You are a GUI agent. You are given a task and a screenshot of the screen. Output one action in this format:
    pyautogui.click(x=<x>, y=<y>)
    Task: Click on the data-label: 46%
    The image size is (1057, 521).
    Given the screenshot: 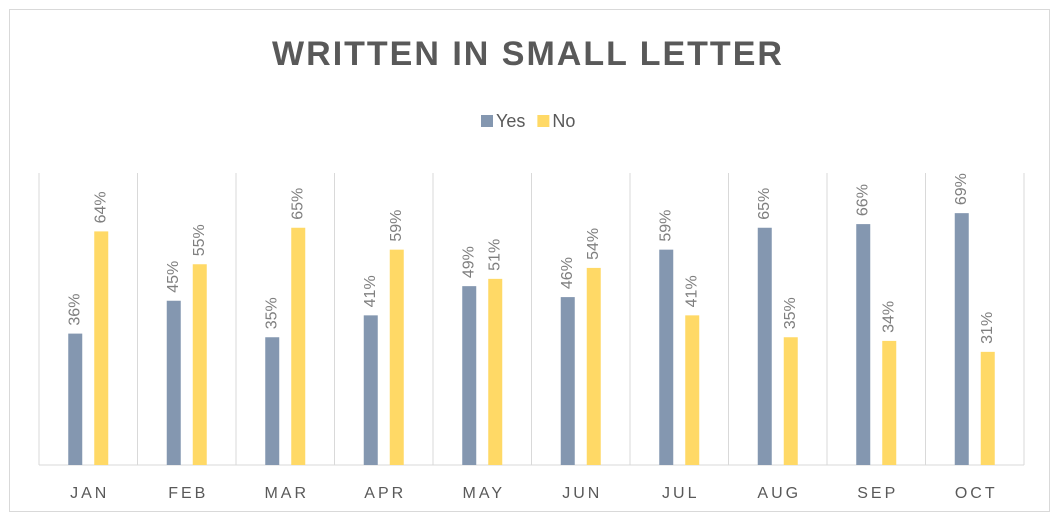 What is the action you would take?
    pyautogui.click(x=567, y=273)
    